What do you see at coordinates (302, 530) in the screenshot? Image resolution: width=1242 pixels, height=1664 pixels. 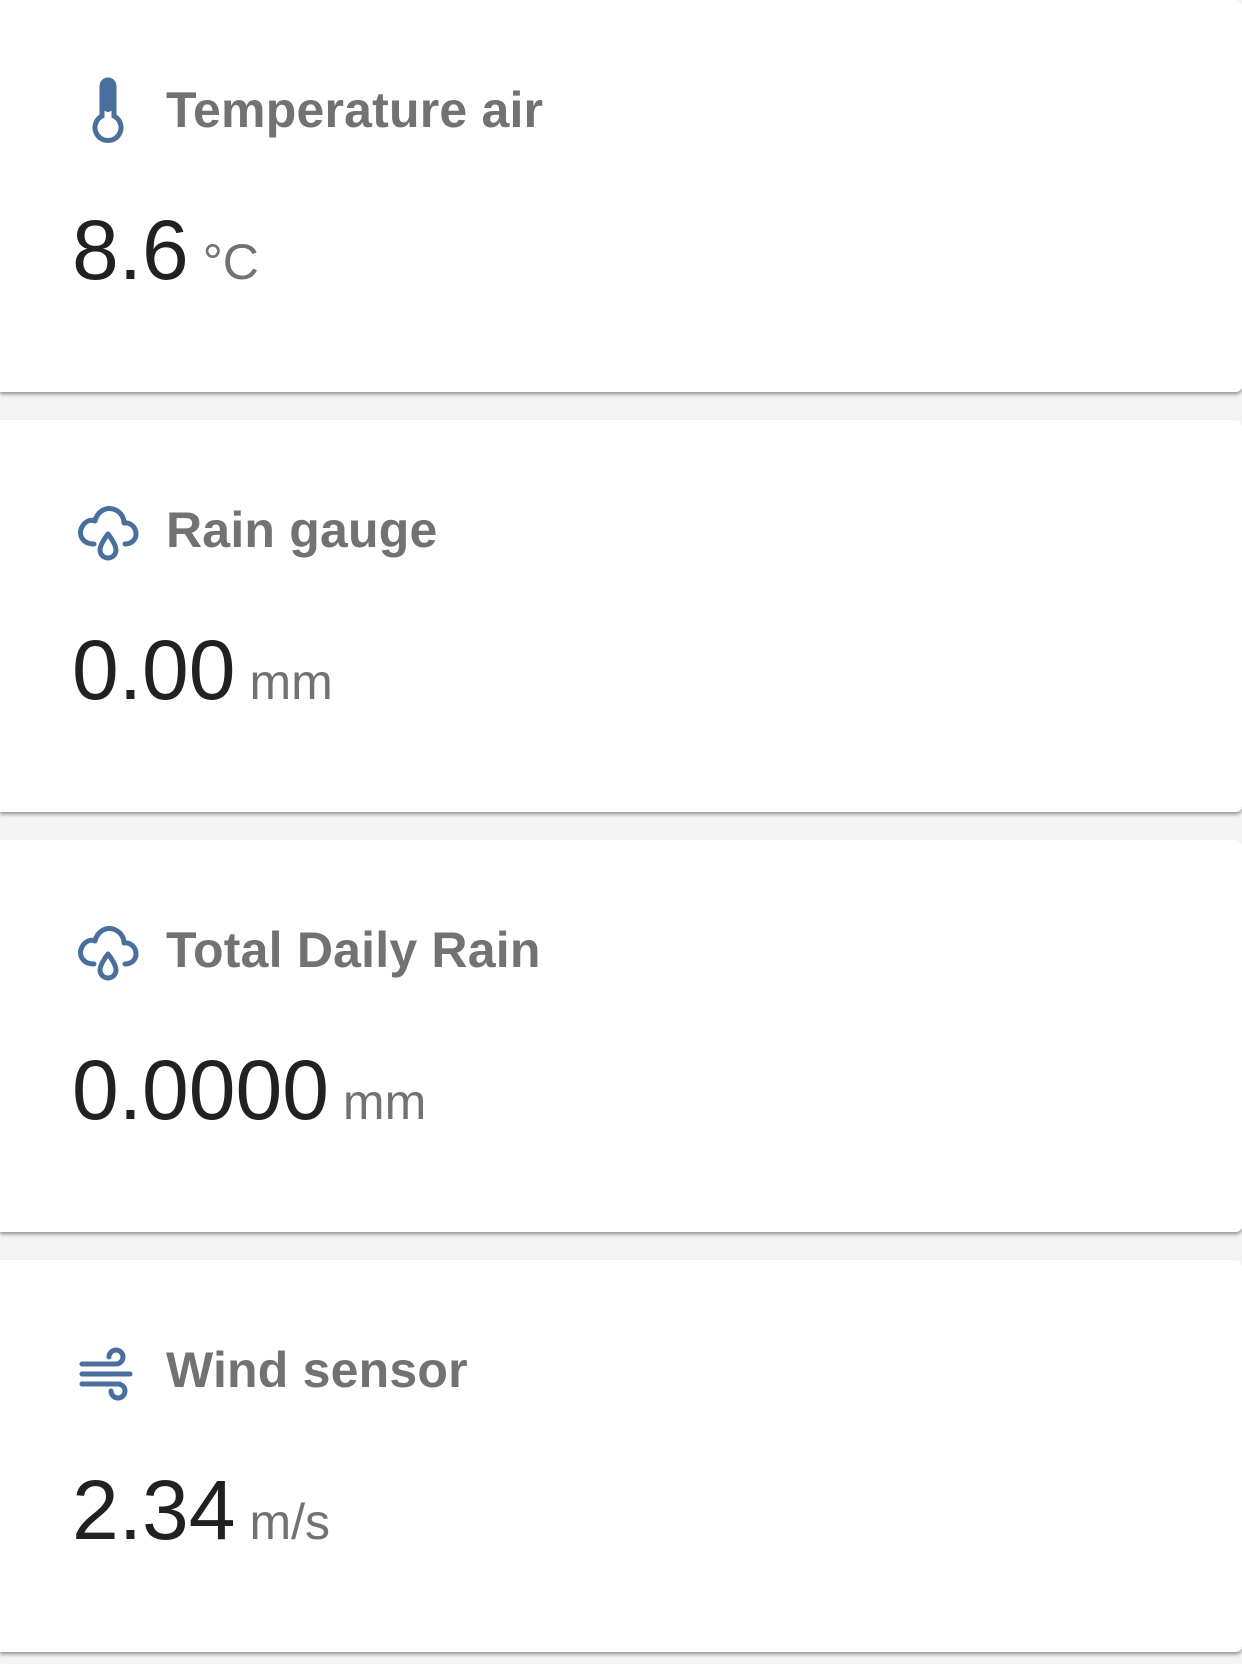 I see `card-title: Rain gauge` at bounding box center [302, 530].